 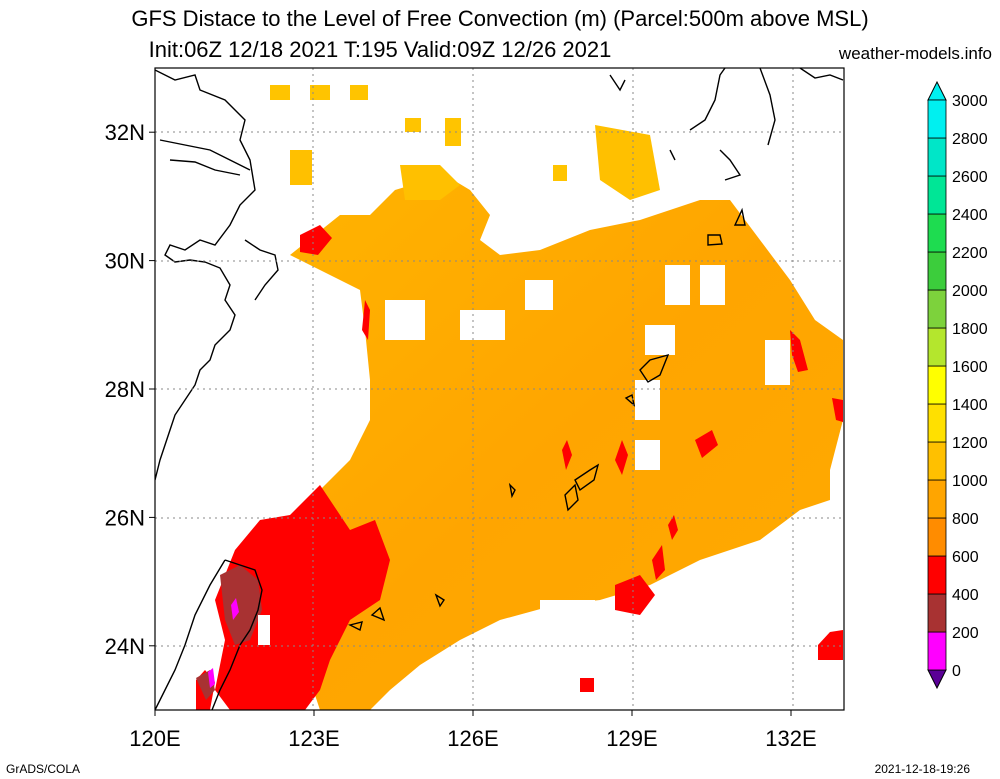 I want to click on colorbar-label: 1800, so click(x=970, y=329).